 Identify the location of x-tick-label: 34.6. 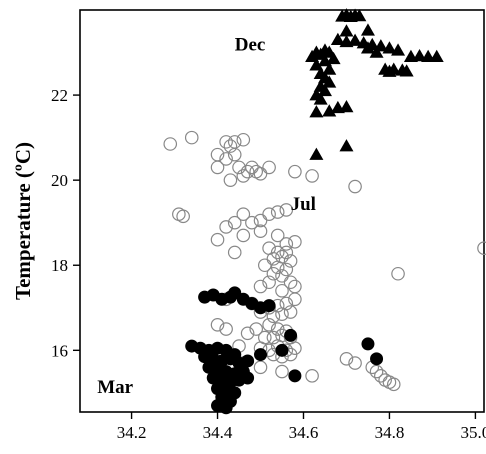
(304, 432).